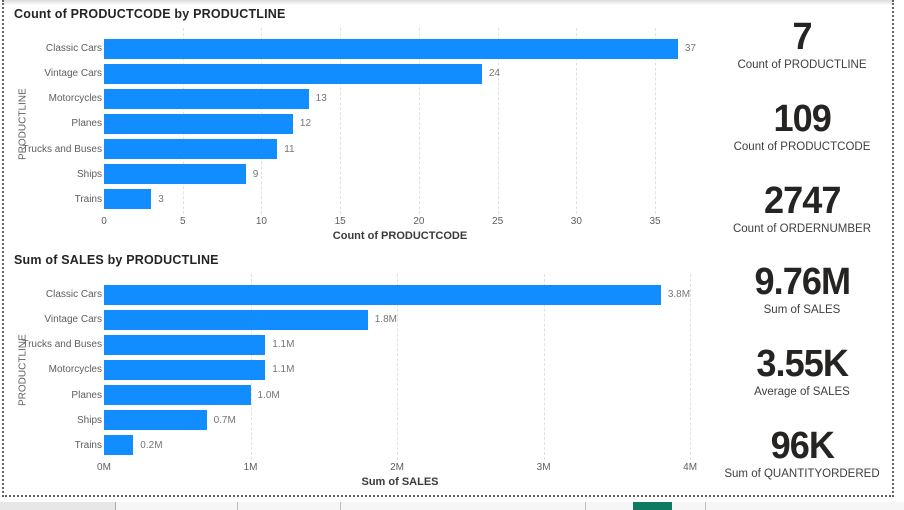  I want to click on data-label: 1.0M, so click(268, 395).